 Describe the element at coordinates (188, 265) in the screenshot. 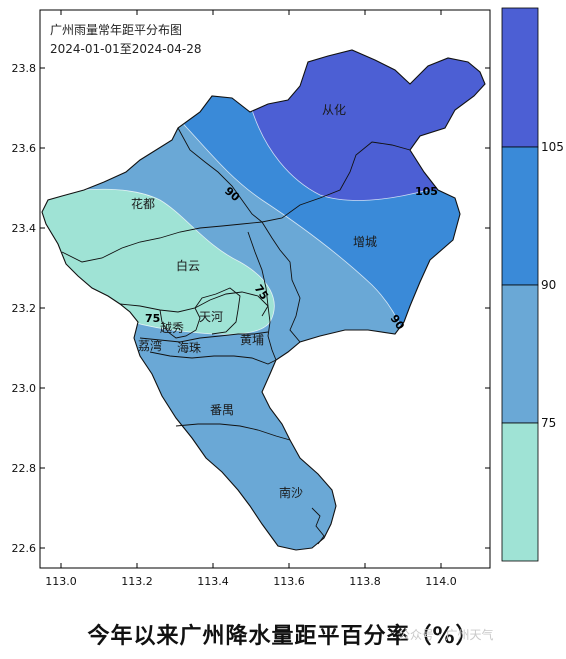

I see `district-label-baiyun: 白云` at that location.